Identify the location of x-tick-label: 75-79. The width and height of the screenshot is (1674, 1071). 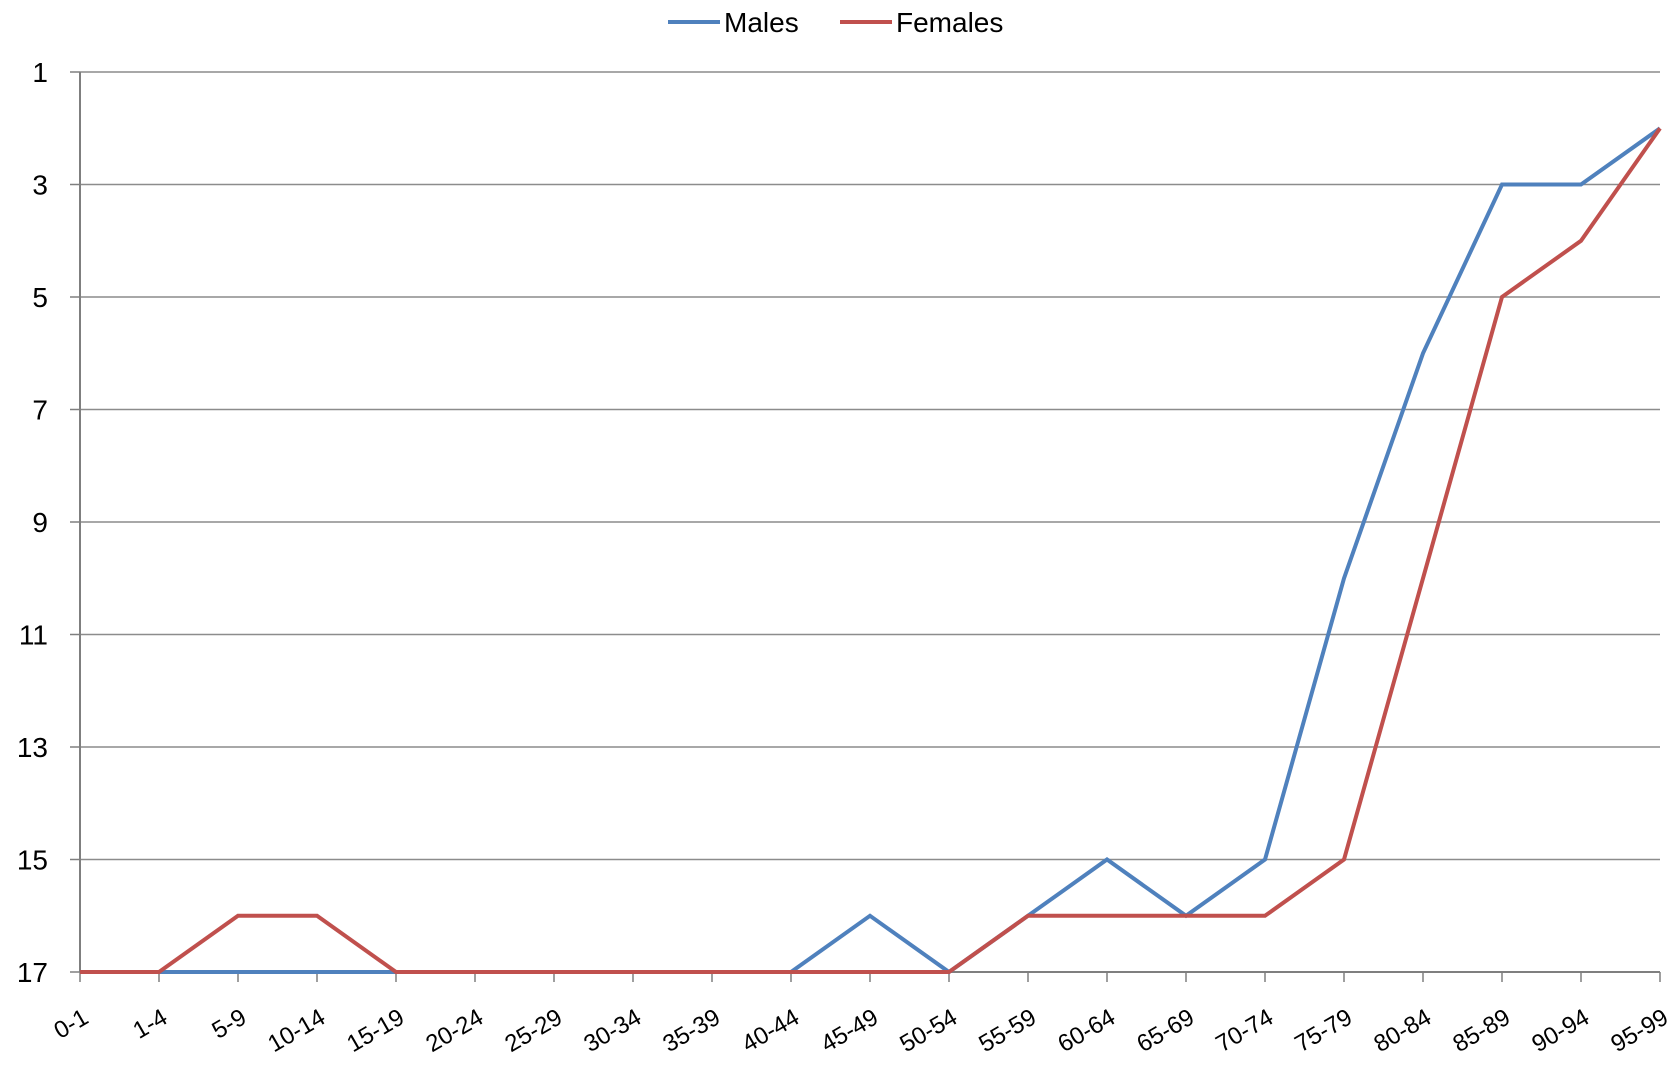
(1323, 1031).